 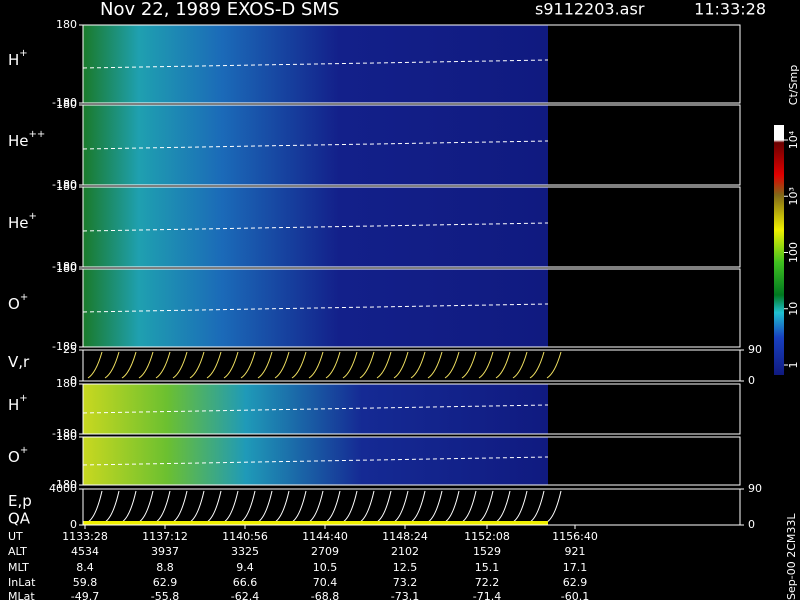 I want to click on cell: 59.8, so click(x=85, y=582).